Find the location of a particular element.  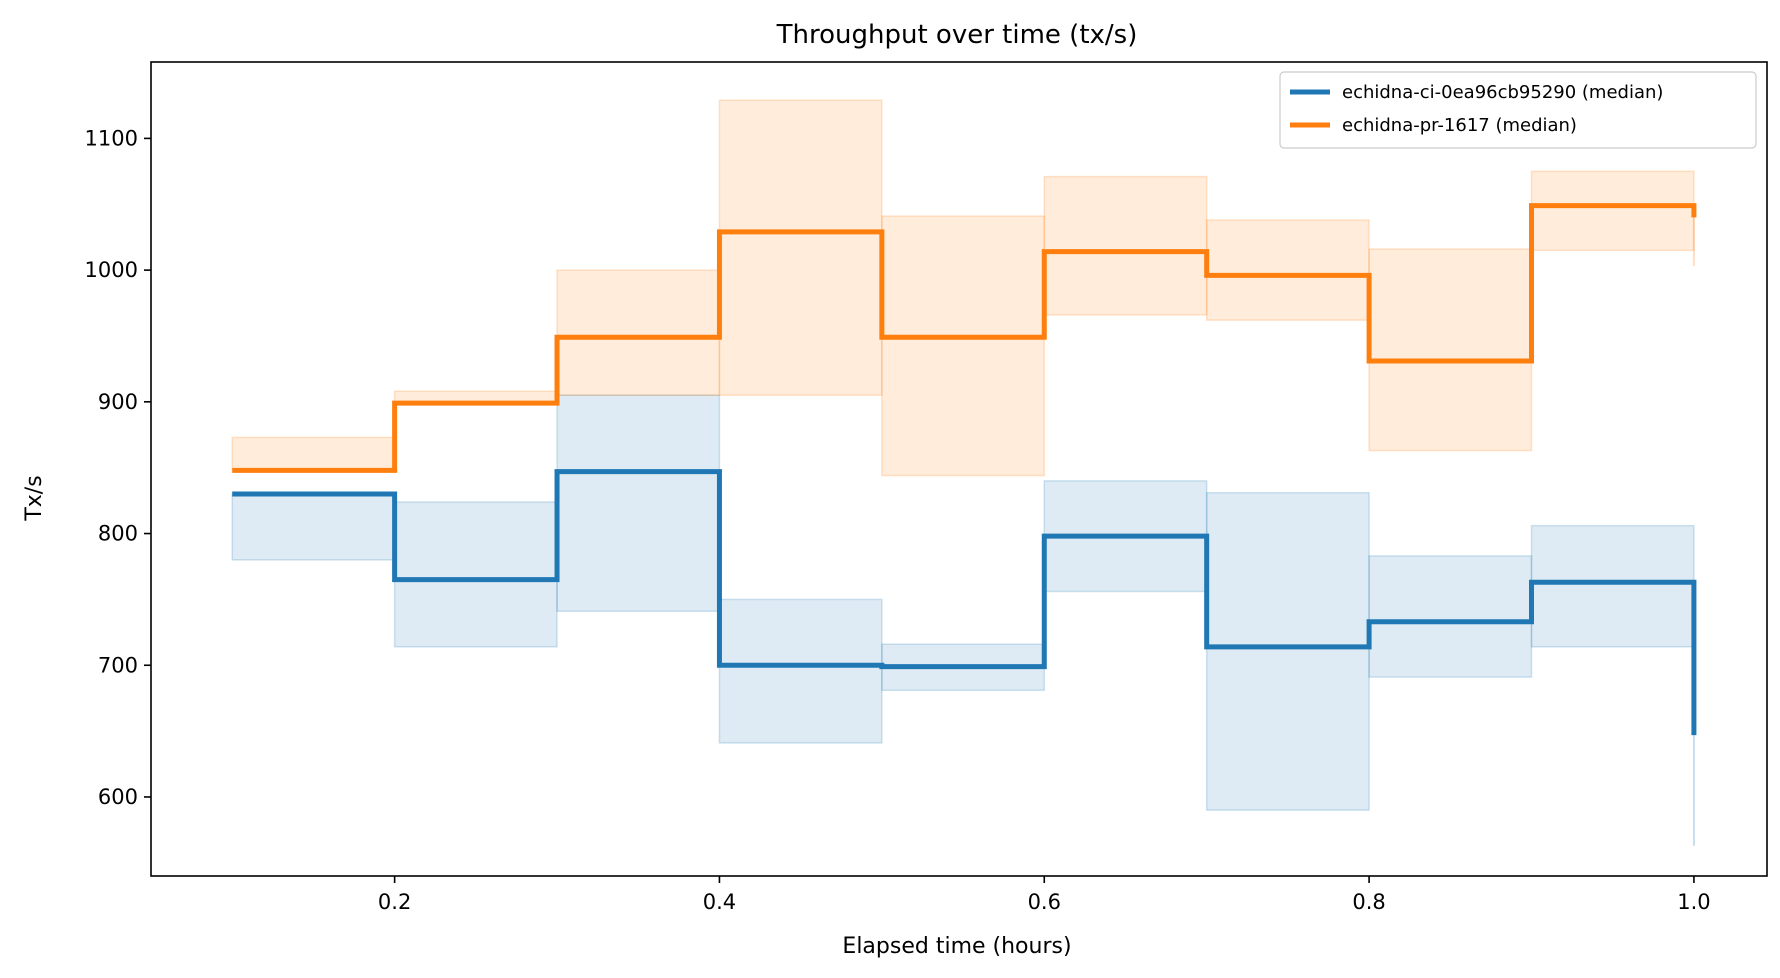

y-tick-label: 1000 is located at coordinates (111, 270).